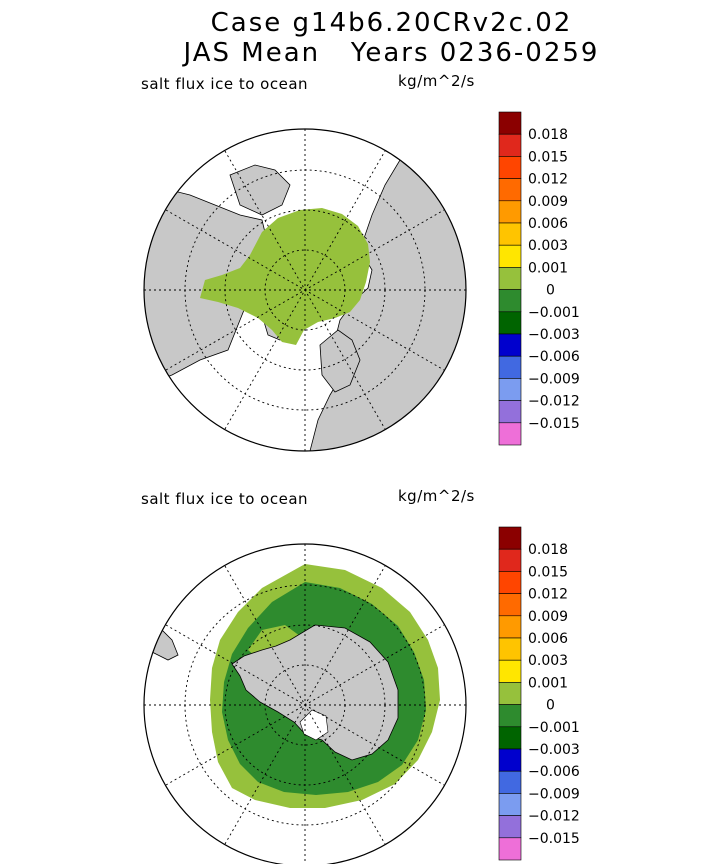  Describe the element at coordinates (554, 424) in the screenshot. I see `north-colorbar-tick-label: −0.015` at that location.